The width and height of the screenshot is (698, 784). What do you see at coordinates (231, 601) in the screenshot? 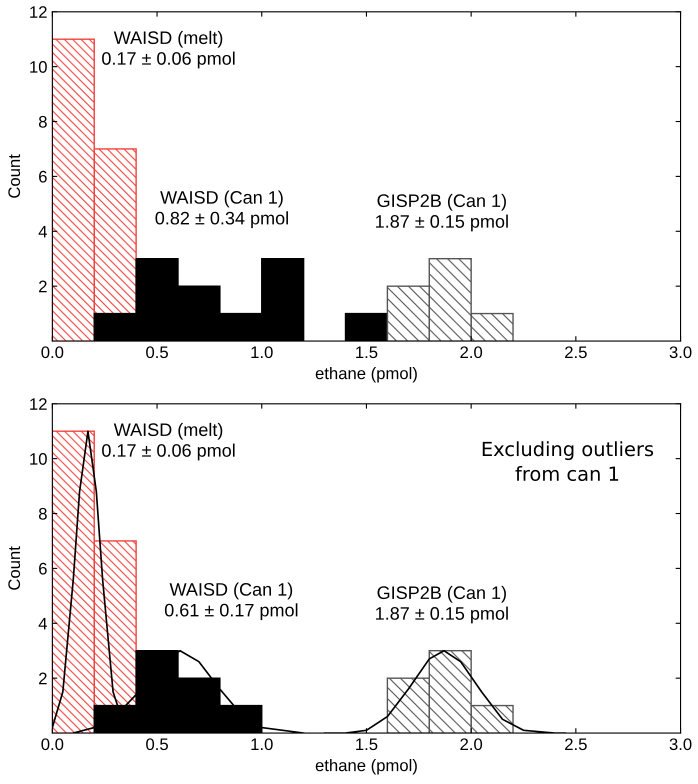
I see `annotation: WAISD (Can 1) 0.61 ± 0.17 pmol` at bounding box center [231, 601].